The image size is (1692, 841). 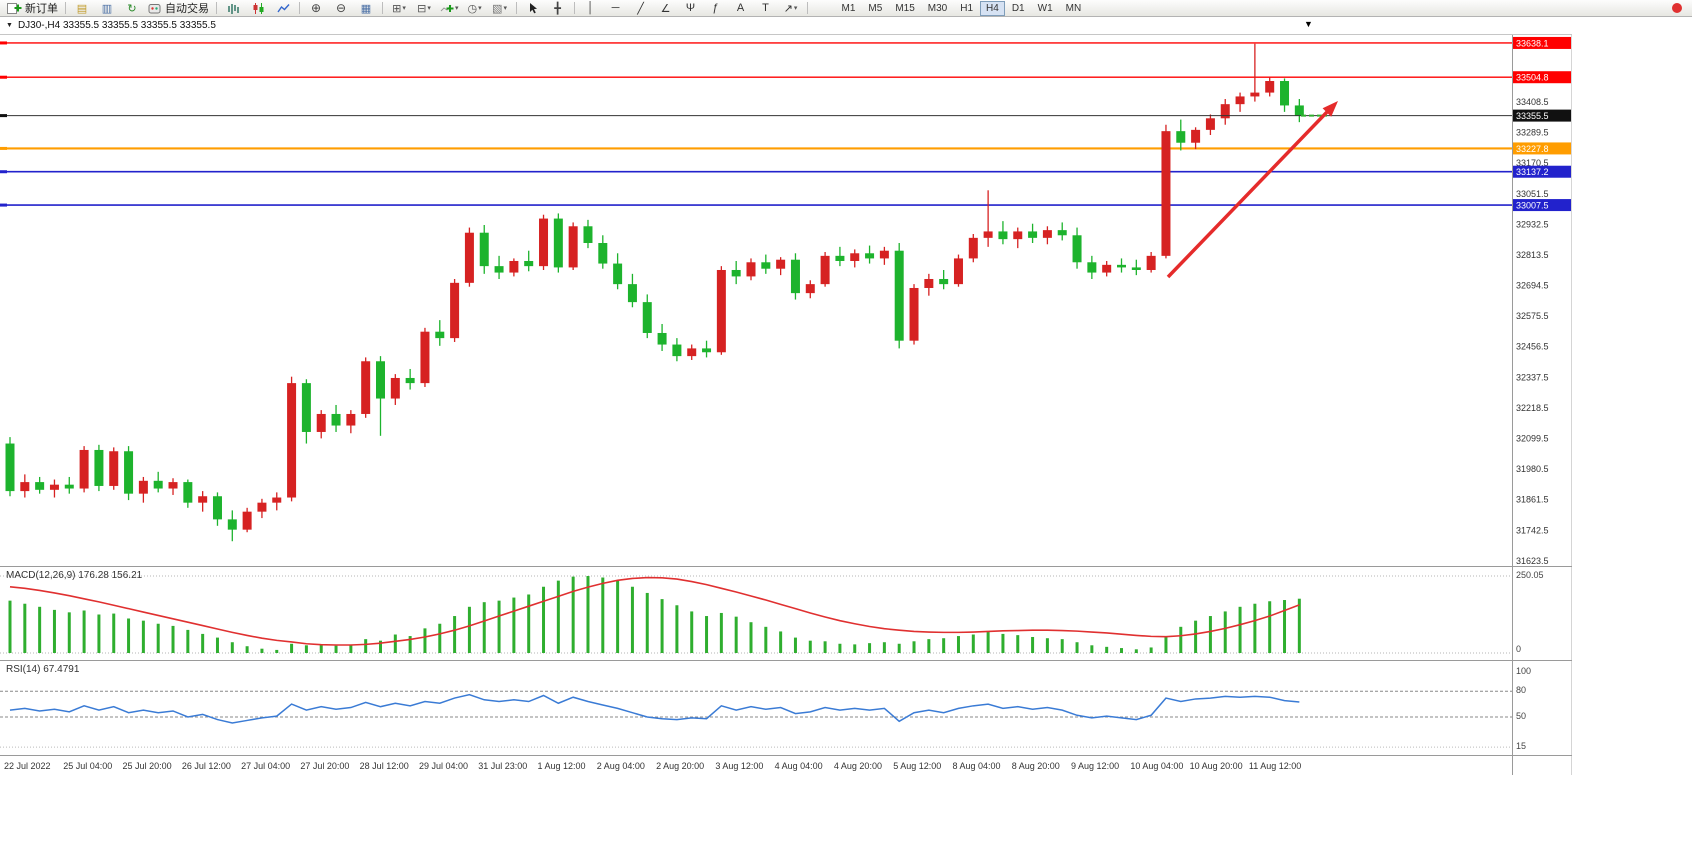 I want to click on trendline-button: ╱, so click(x=641, y=8).